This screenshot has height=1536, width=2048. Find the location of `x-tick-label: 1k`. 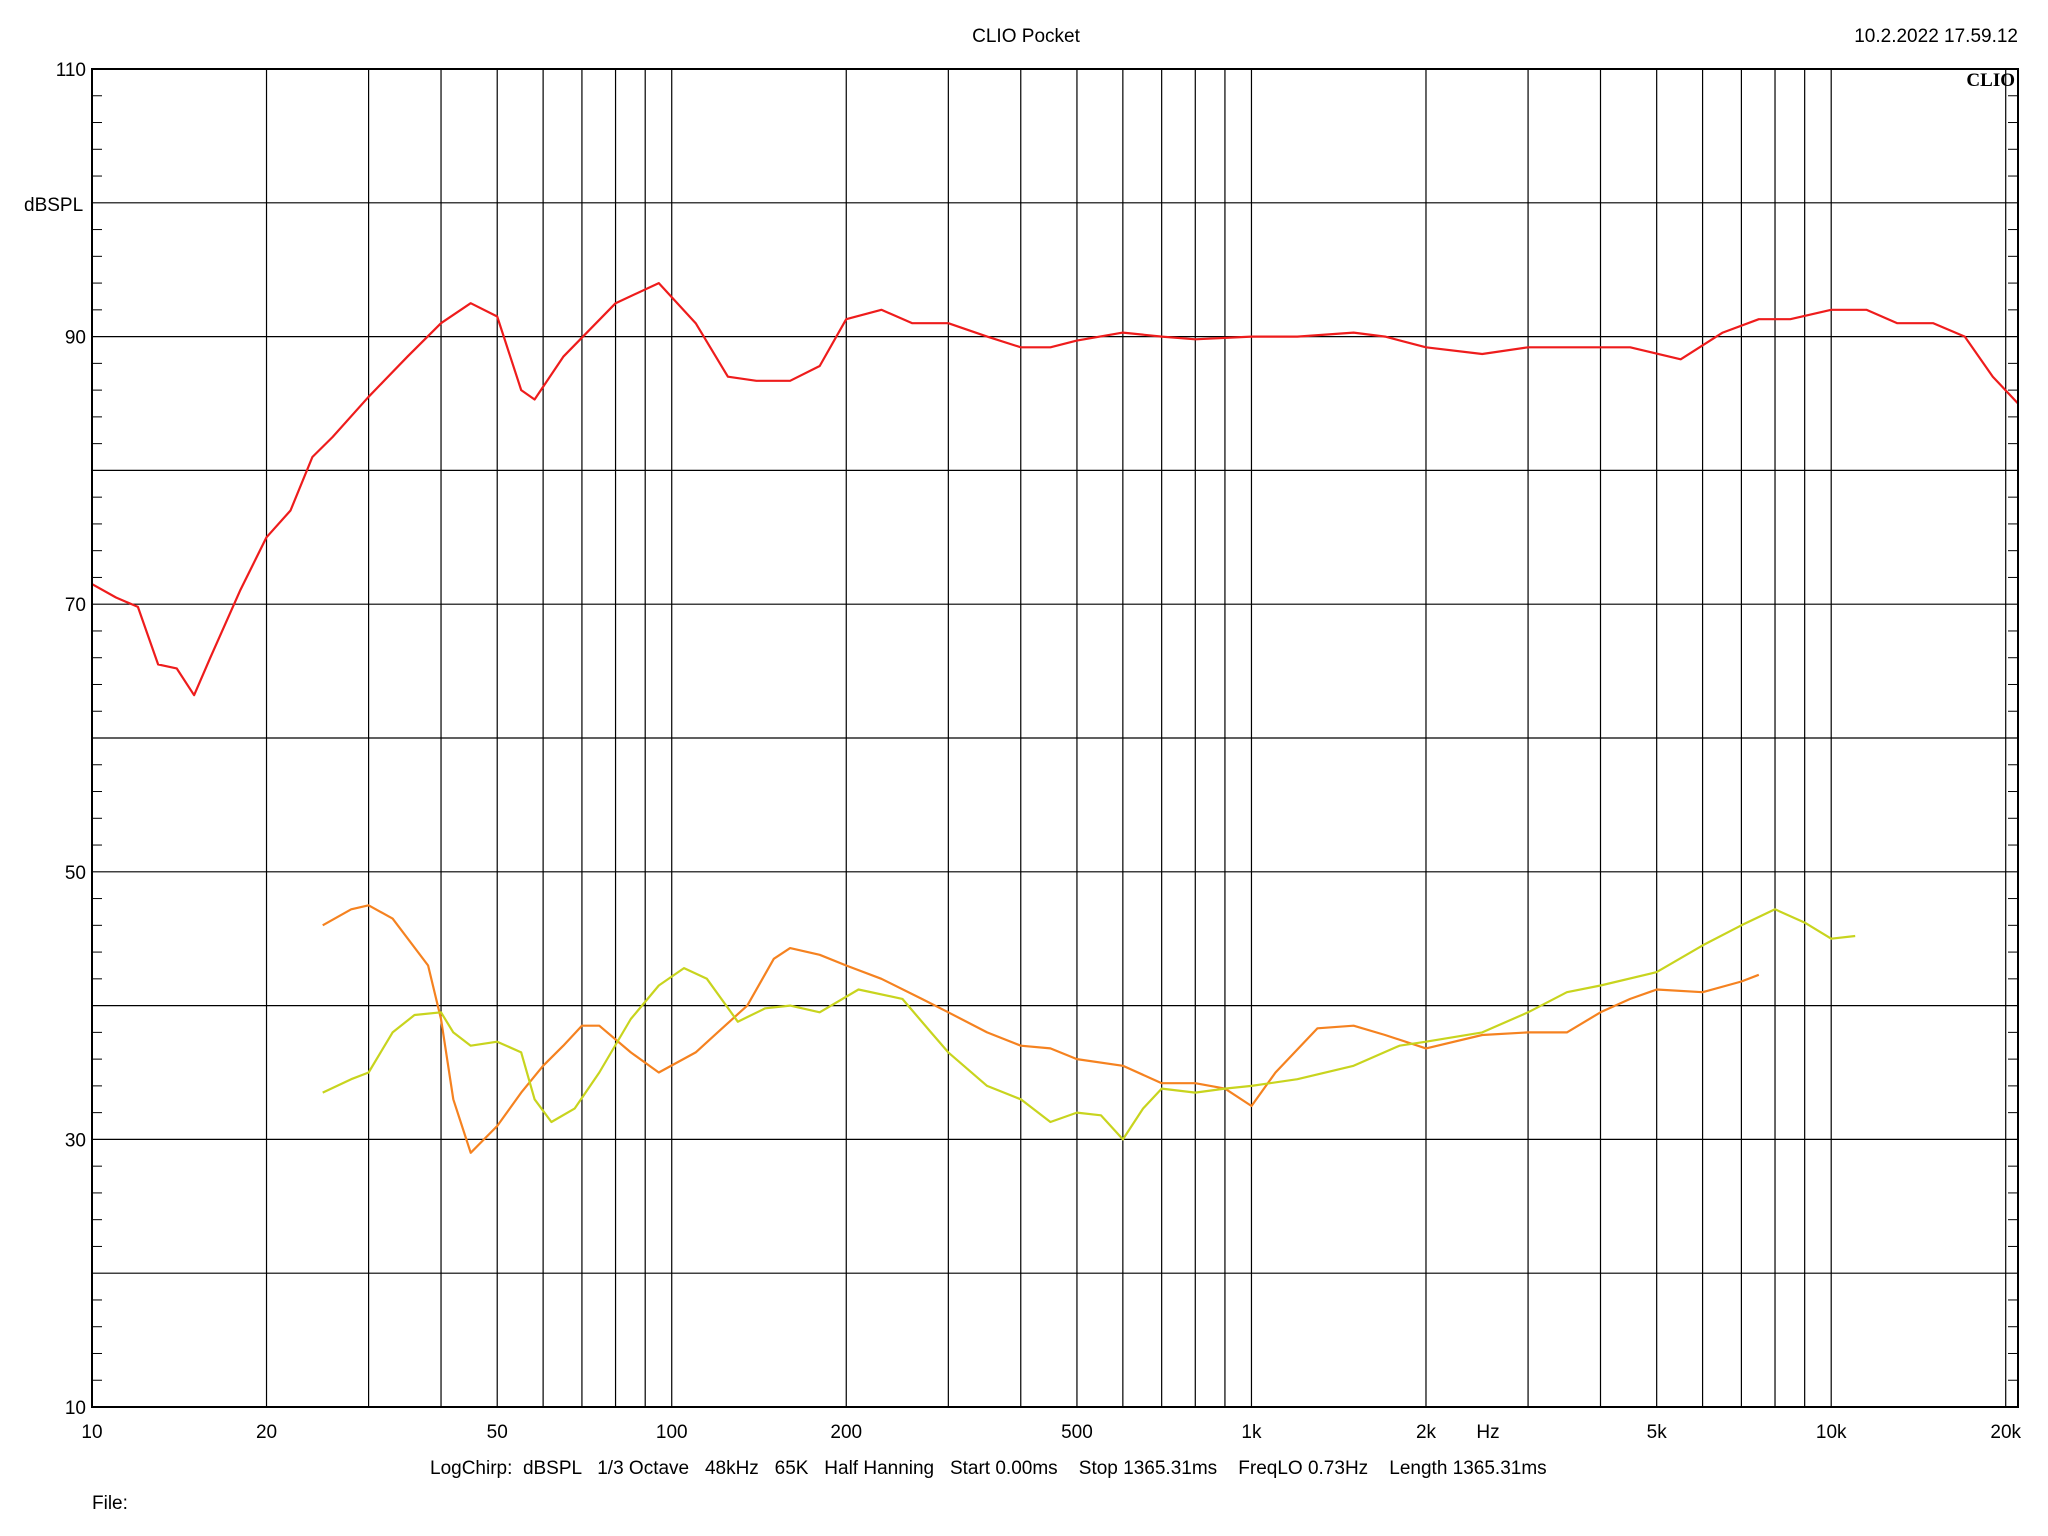

x-tick-label: 1k is located at coordinates (1251, 1432).